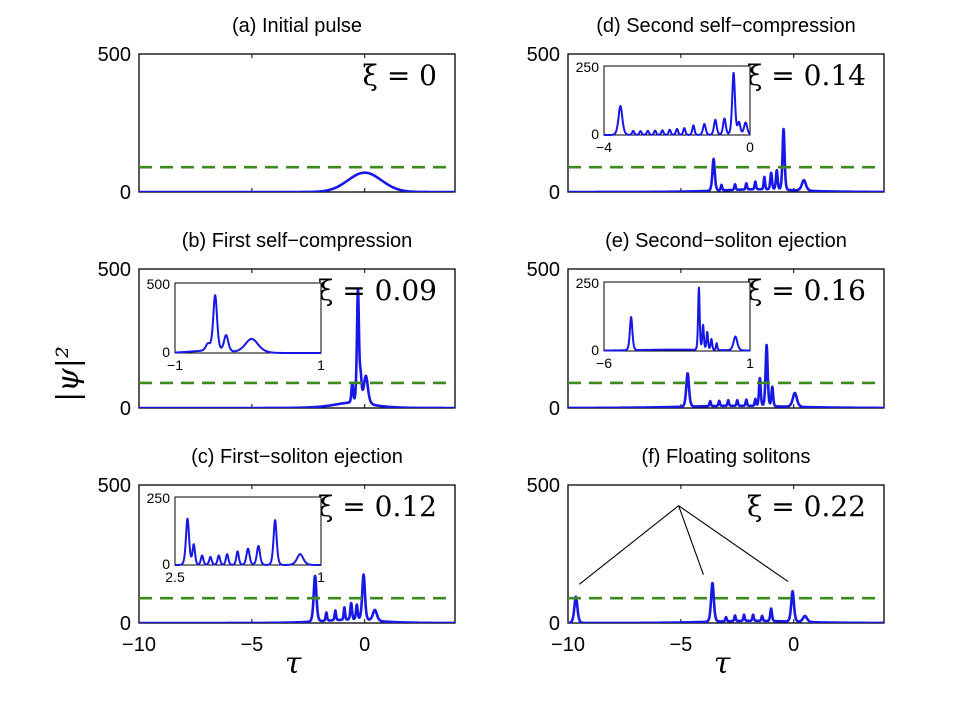  I want to click on panel-title: (e) Second−soliton ejection, so click(726, 241).